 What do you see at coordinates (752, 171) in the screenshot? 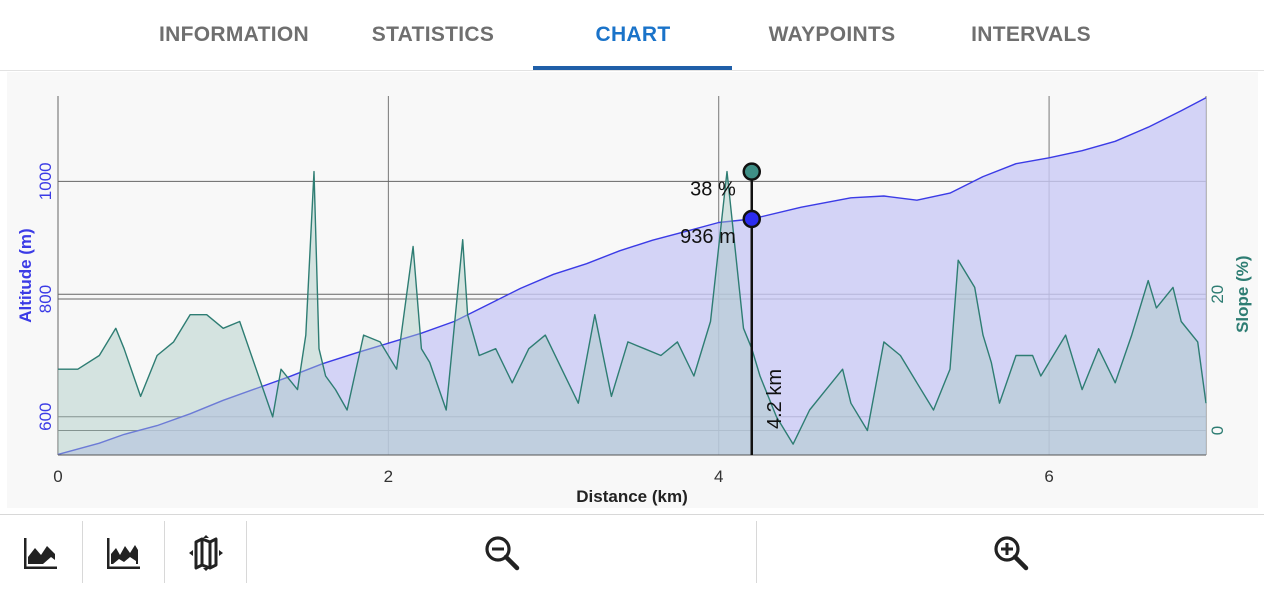
I see `slope-marker-dot` at bounding box center [752, 171].